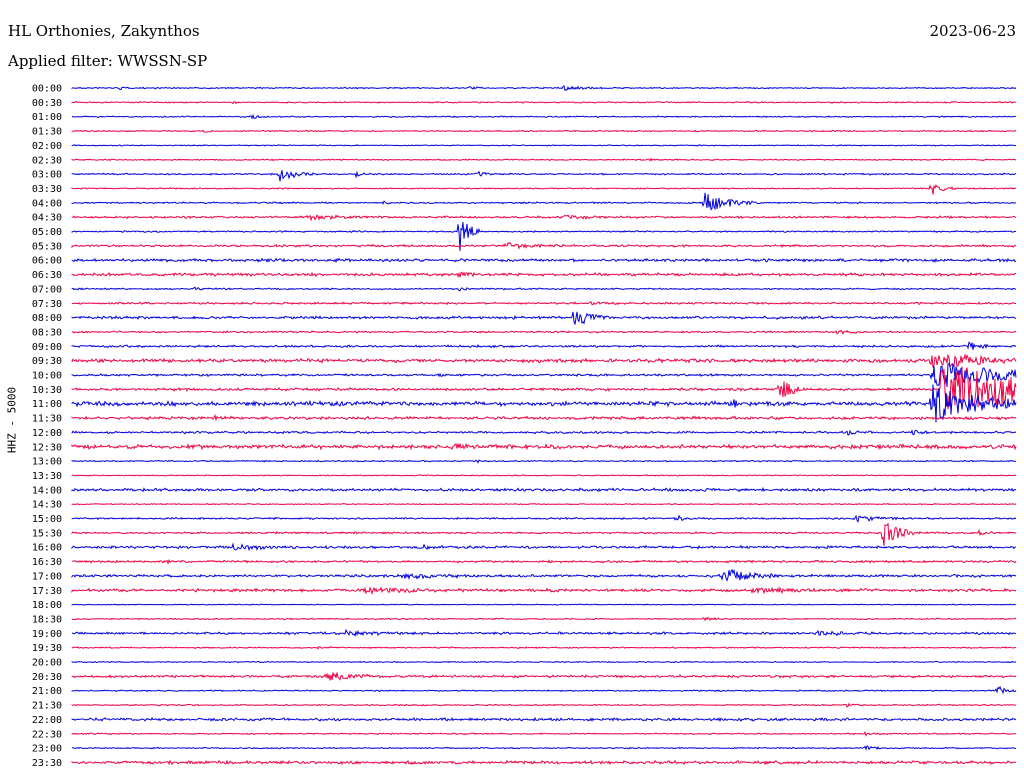 This screenshot has width=1024, height=780. Describe the element at coordinates (47, 634) in the screenshot. I see `time-label: 19:00` at that location.